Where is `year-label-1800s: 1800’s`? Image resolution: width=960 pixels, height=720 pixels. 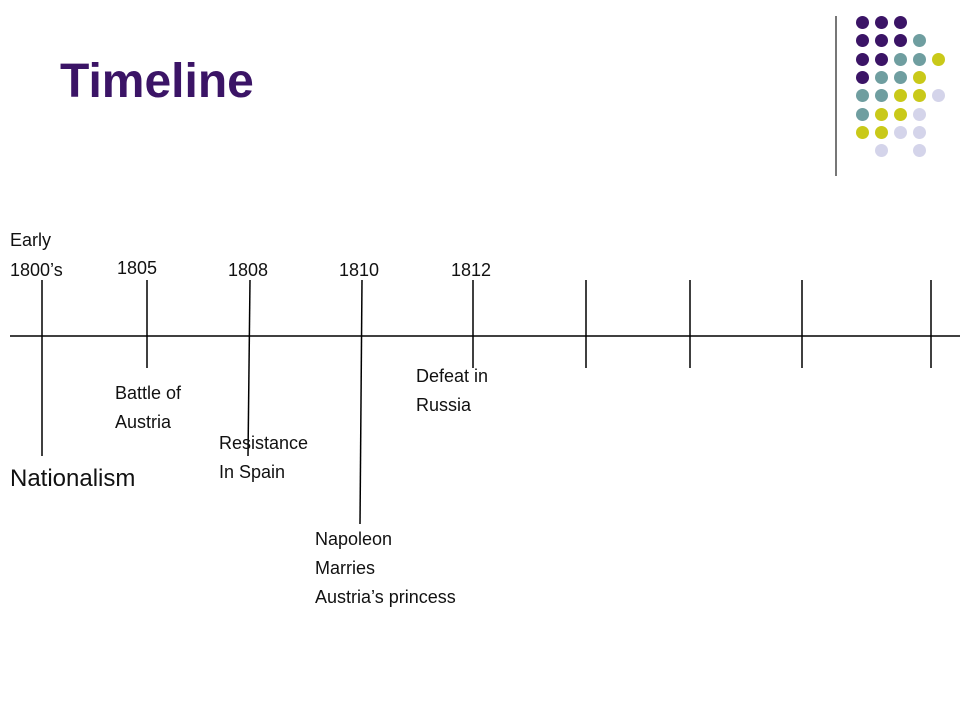 year-label-1800s: 1800’s is located at coordinates (36, 270).